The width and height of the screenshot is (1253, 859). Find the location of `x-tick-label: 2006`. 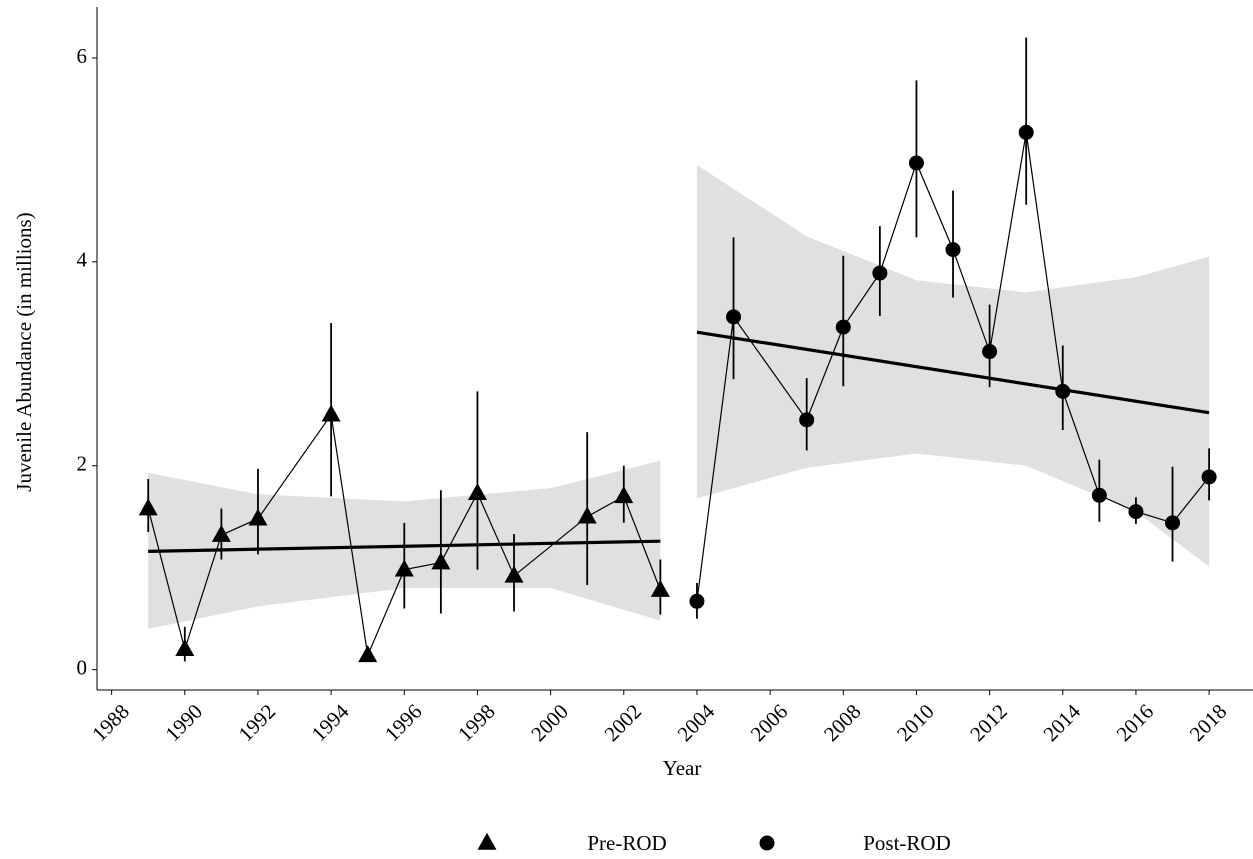

x-tick-label: 2006 is located at coordinates (769, 722).